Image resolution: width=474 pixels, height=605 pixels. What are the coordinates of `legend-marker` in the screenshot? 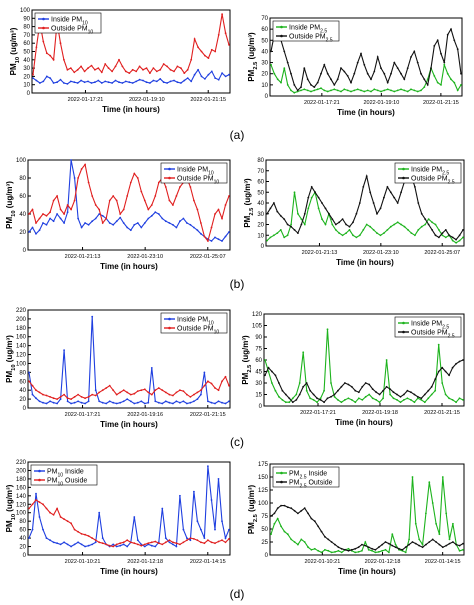 It's located at (169, 178).